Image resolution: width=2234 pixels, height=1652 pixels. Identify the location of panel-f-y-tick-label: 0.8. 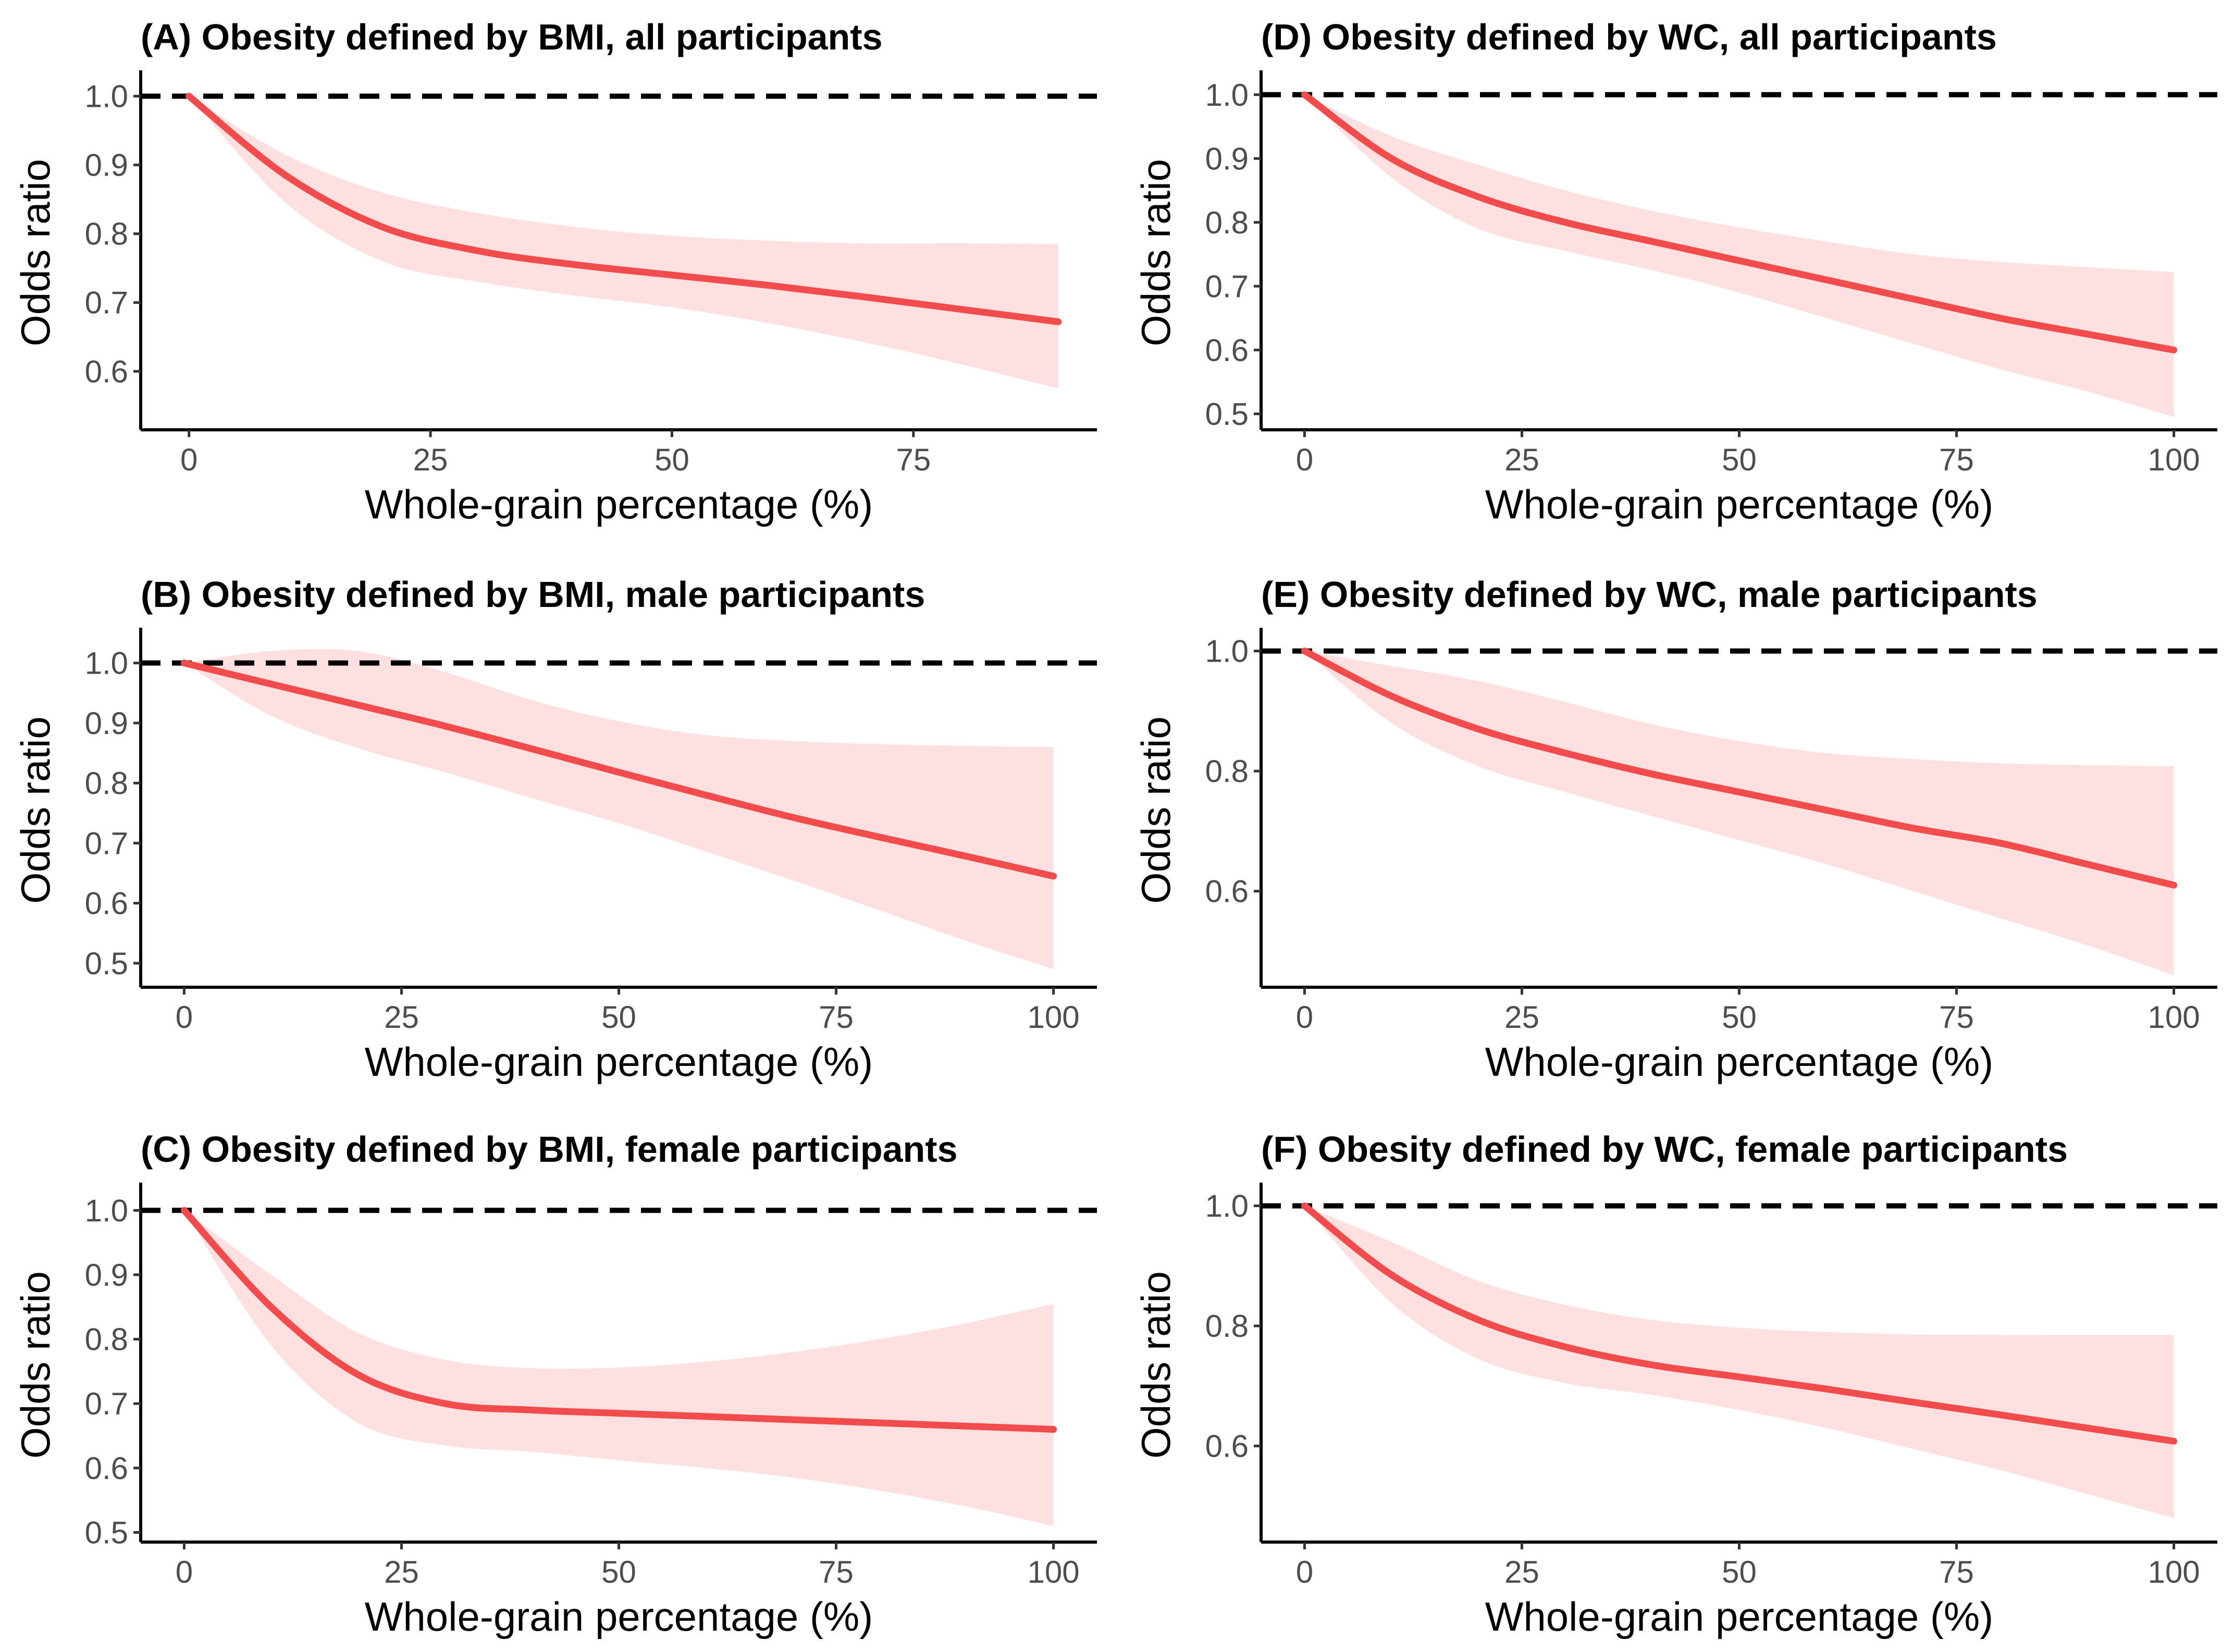
(1227, 1326).